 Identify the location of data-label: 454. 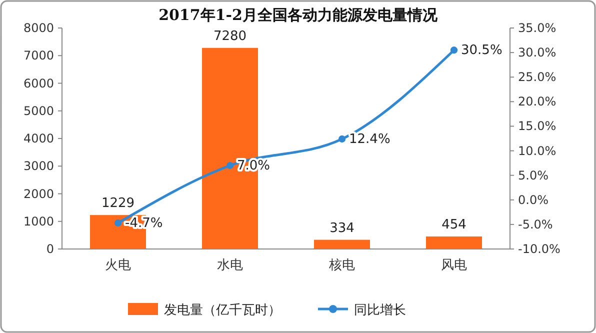
(454, 224).